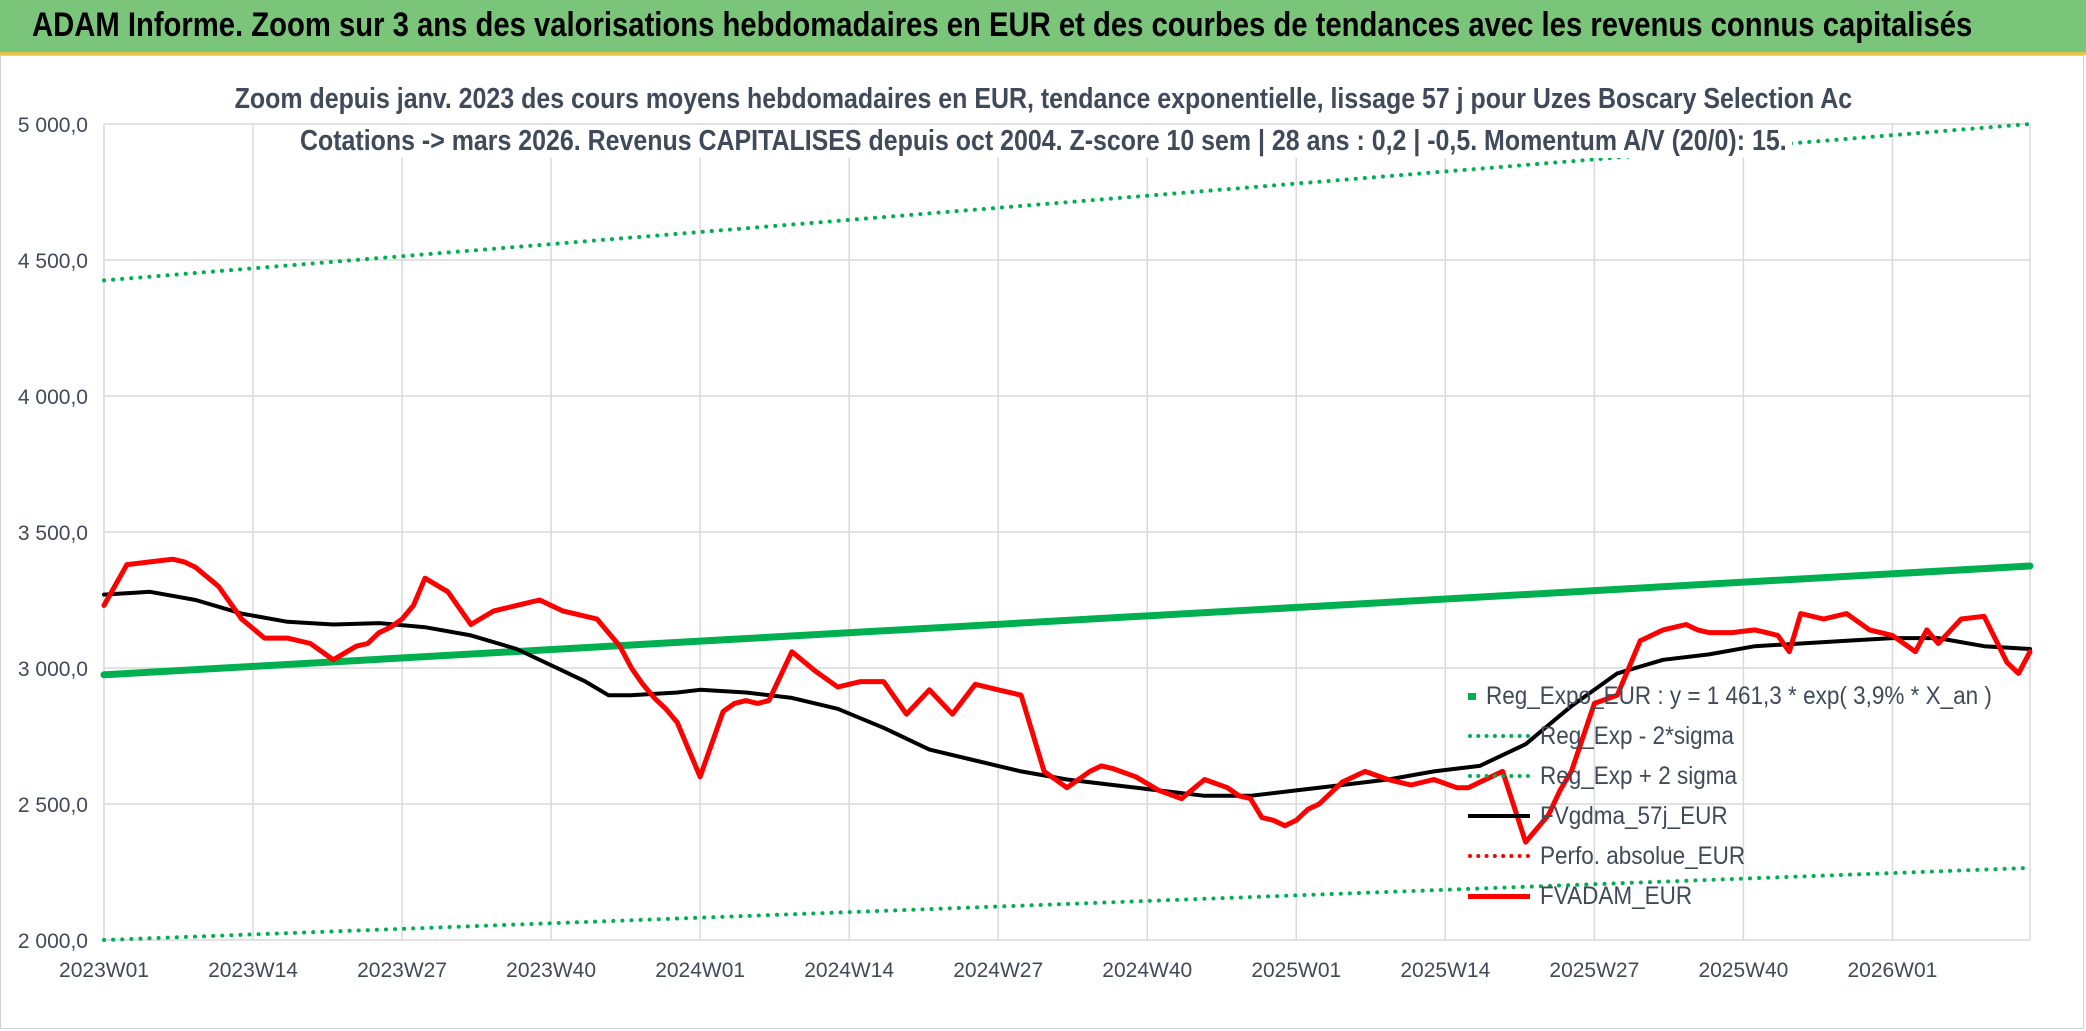 The image size is (2086, 1031). What do you see at coordinates (1892, 970) in the screenshot?
I see `x-tick-label: 2026W01` at bounding box center [1892, 970].